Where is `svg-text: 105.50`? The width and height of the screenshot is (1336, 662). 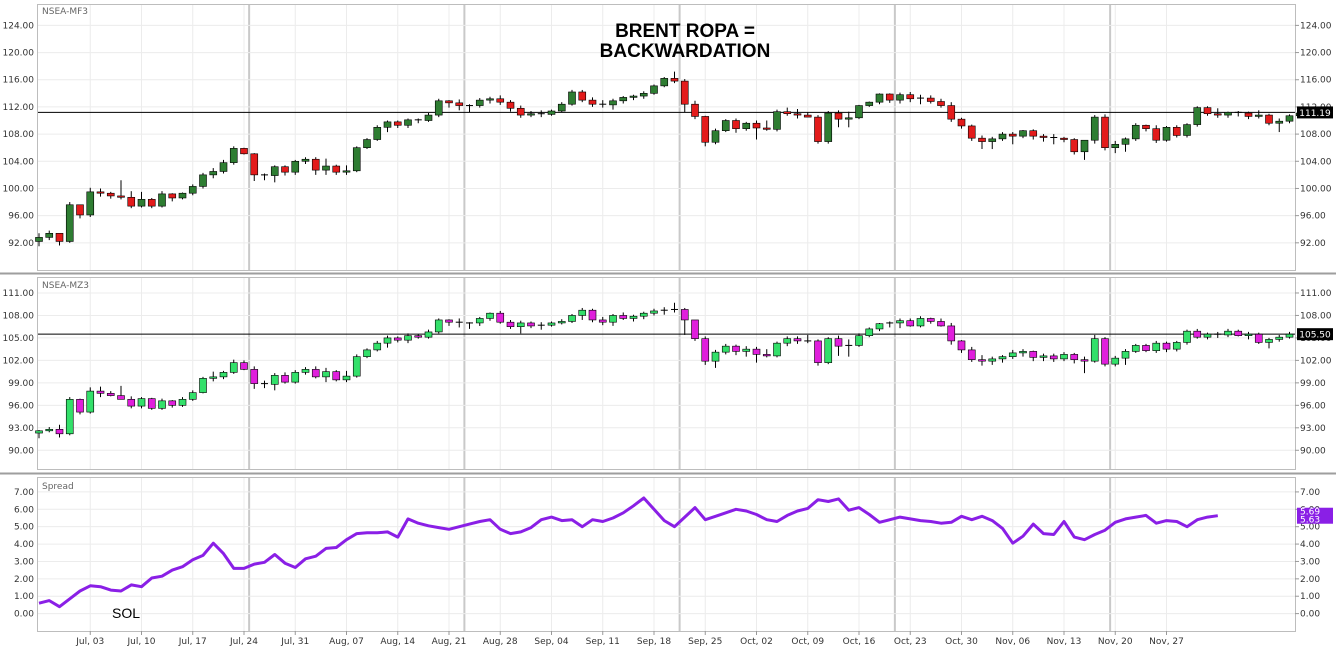
svg-text: 105.50 is located at coordinates (1315, 336).